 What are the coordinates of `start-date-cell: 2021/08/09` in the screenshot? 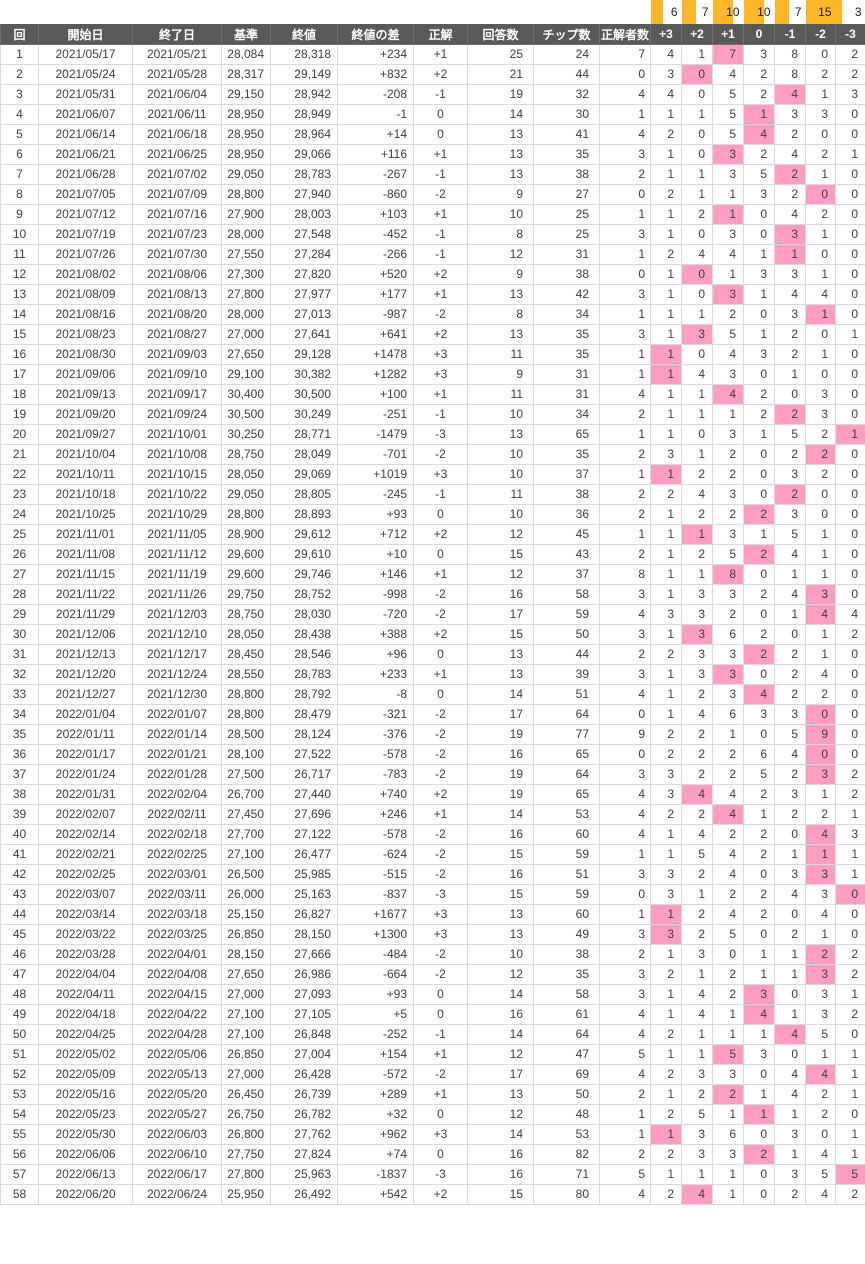 It's located at (85, 294).